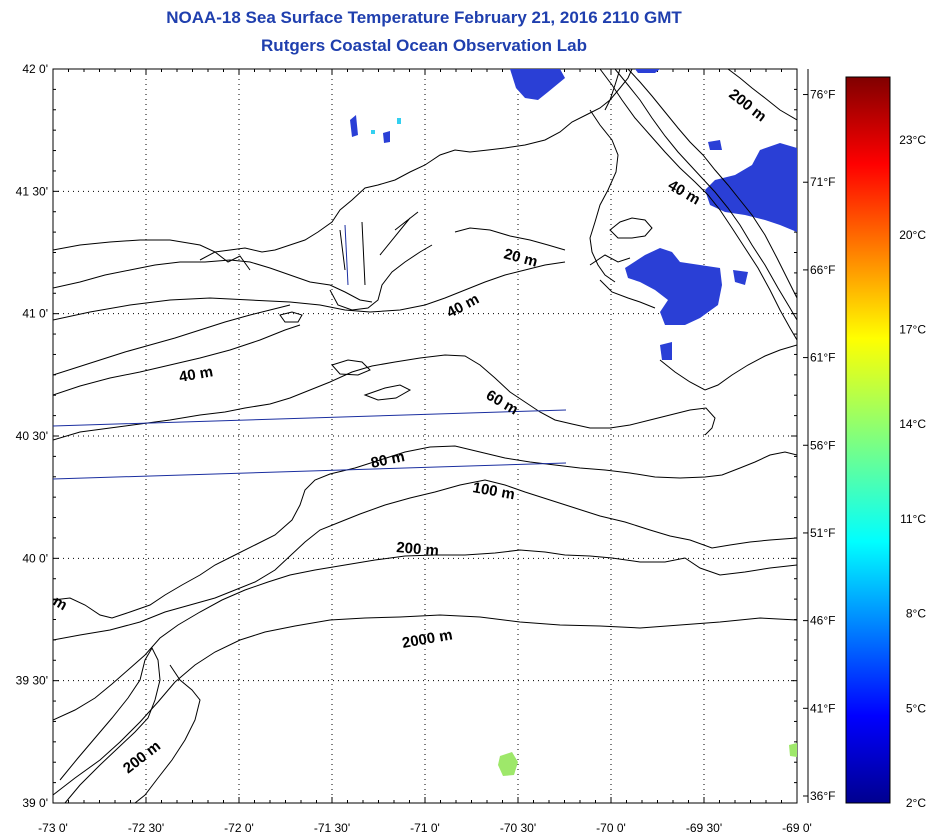 Image resolution: width=928 pixels, height=840 pixels. What do you see at coordinates (611, 828) in the screenshot?
I see `longitude-label: -70 0'` at bounding box center [611, 828].